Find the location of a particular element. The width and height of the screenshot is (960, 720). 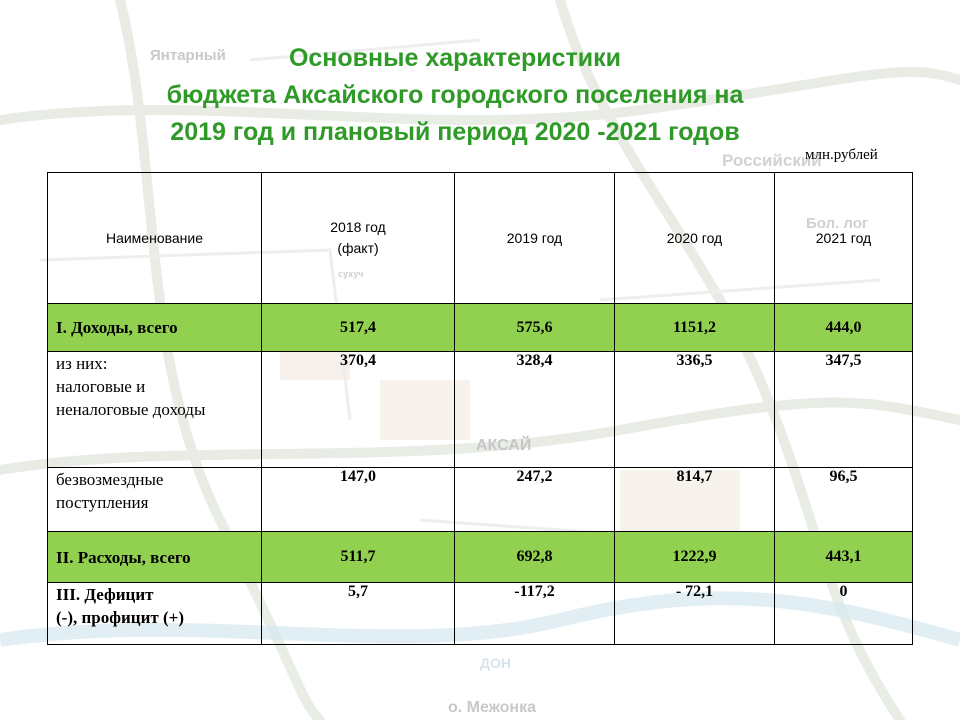

row-tax-name: из них: налоговые и неналоговые доходы is located at coordinates (154, 409).